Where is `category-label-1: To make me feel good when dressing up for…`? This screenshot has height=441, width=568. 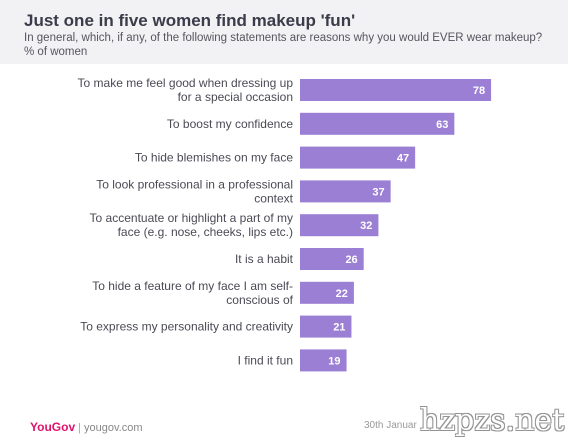
category-label-1: To make me feel good when dressing up for… is located at coordinates (186, 90).